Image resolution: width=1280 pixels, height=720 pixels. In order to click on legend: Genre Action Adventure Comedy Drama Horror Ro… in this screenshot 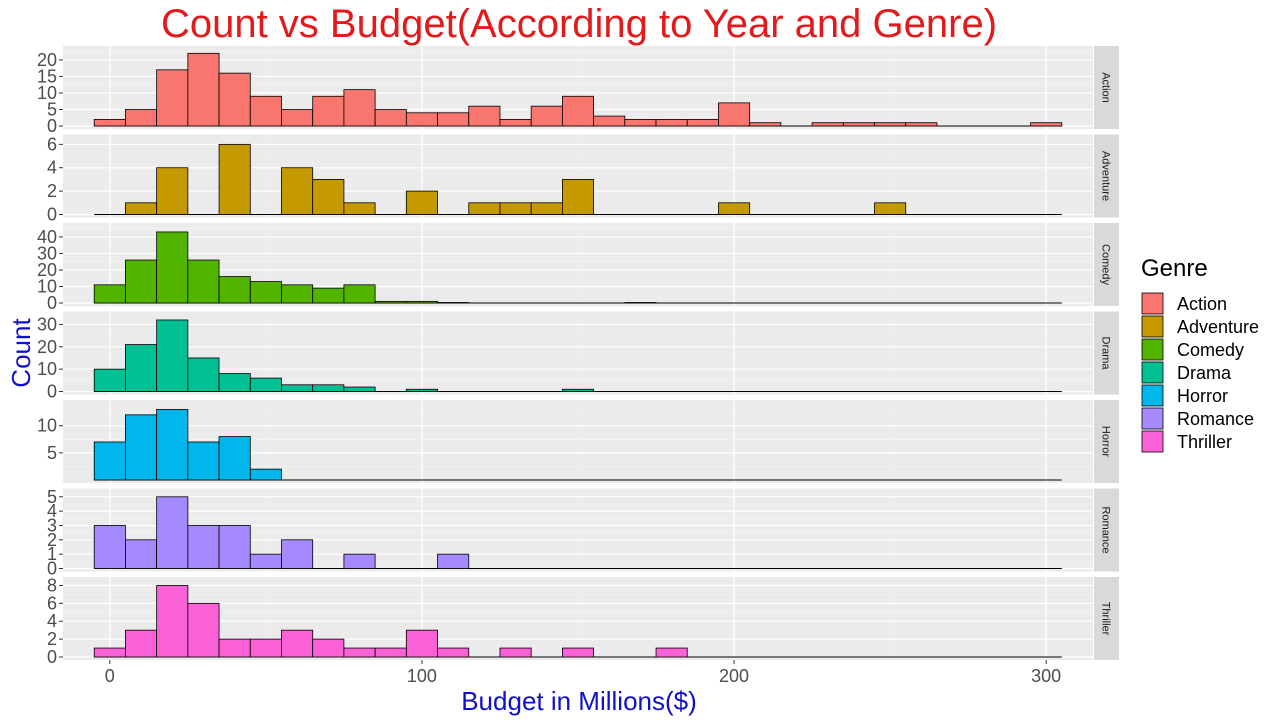, I will do `click(1200, 354)`.